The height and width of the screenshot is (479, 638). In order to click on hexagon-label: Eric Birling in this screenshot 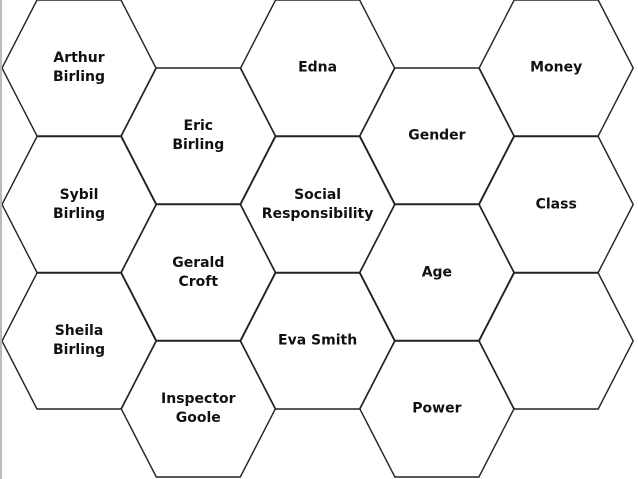, I will do `click(198, 135)`.